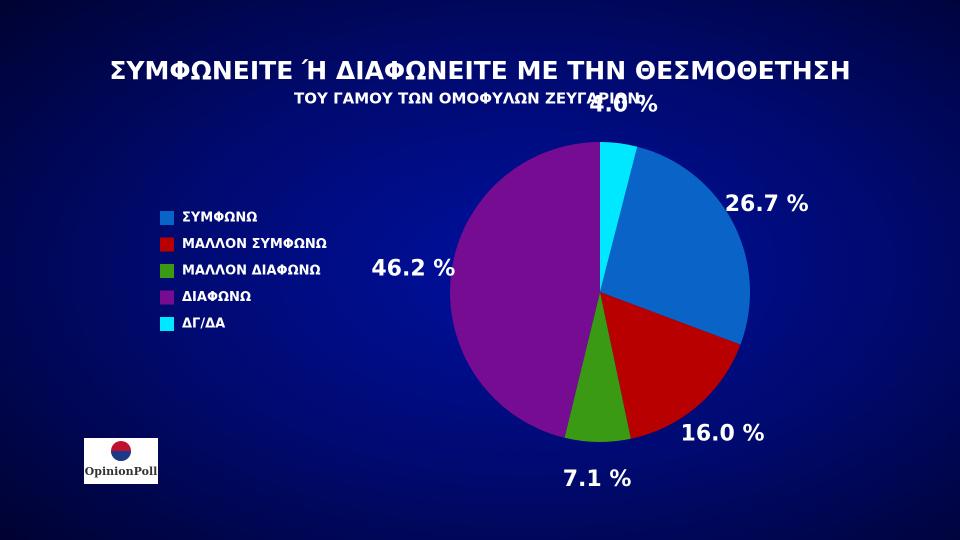 The height and width of the screenshot is (540, 960). What do you see at coordinates (219, 218) in the screenshot?
I see `legend-label: ΣΥΜΦΩΝΩ` at bounding box center [219, 218].